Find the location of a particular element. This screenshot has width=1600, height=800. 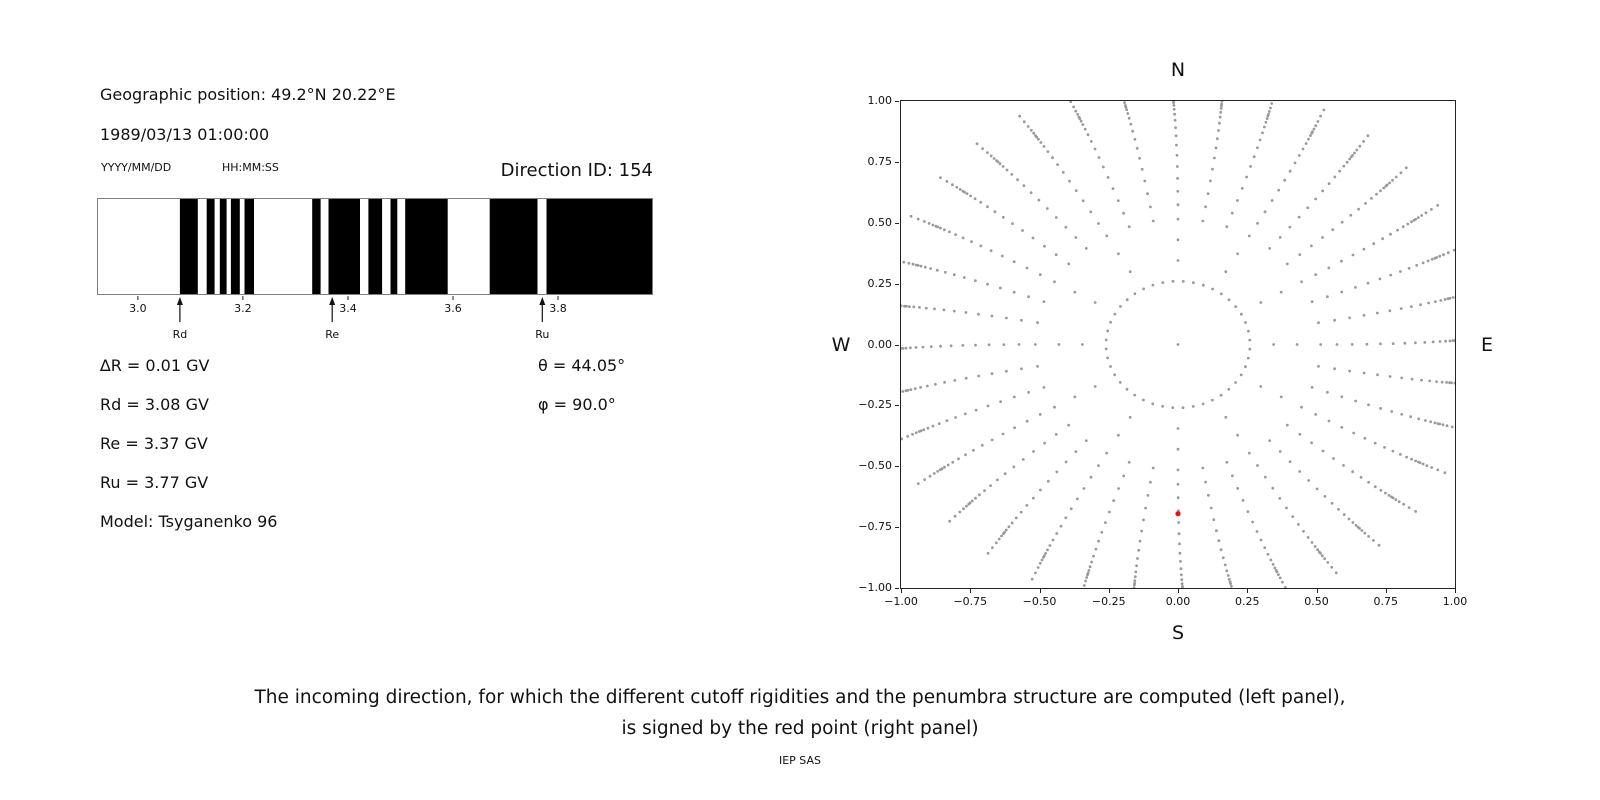

x-tick-label: −0.75 is located at coordinates (970, 601).